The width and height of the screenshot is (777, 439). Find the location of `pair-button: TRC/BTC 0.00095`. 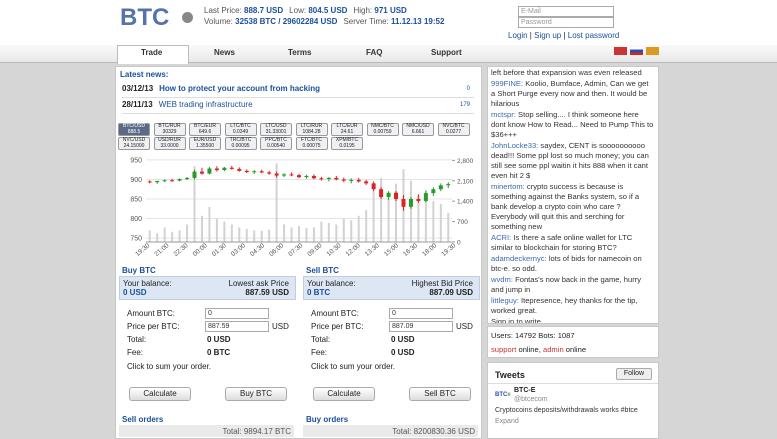

pair-button: TRC/BTC 0.00095 is located at coordinates (240, 143).